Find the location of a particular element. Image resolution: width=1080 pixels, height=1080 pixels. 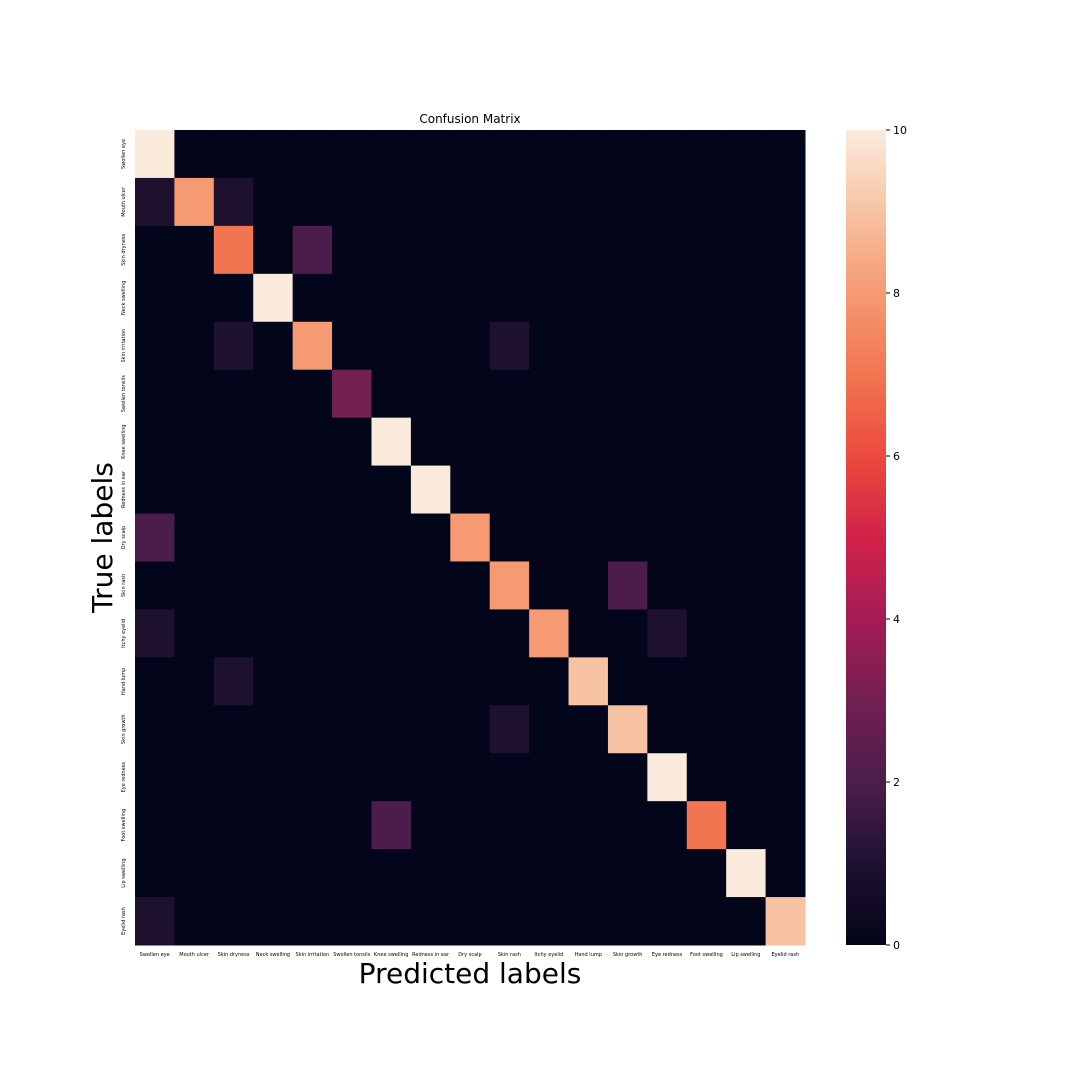

colorbar-tick-label: 10 is located at coordinates (900, 130).